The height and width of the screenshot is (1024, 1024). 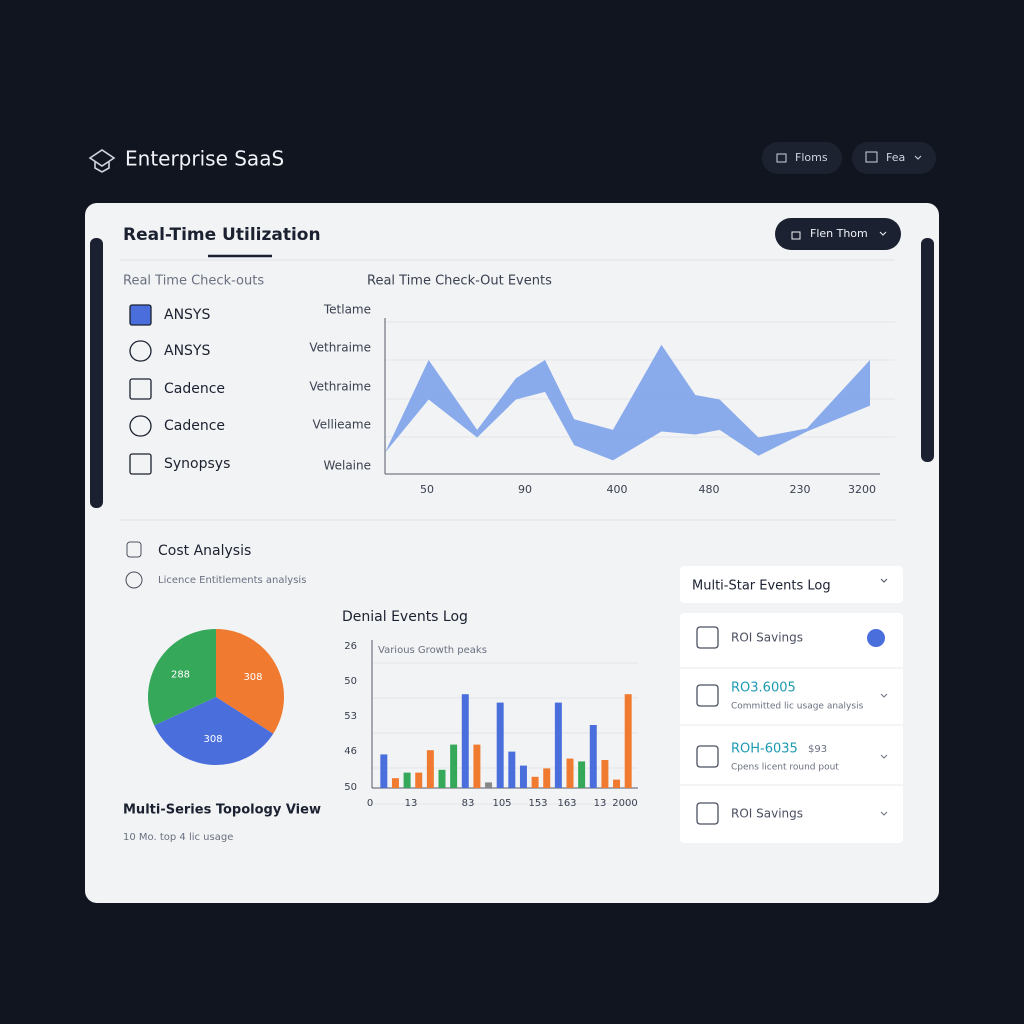 I want to click on caption: Multi-Series Topology View, so click(x=222, y=810).